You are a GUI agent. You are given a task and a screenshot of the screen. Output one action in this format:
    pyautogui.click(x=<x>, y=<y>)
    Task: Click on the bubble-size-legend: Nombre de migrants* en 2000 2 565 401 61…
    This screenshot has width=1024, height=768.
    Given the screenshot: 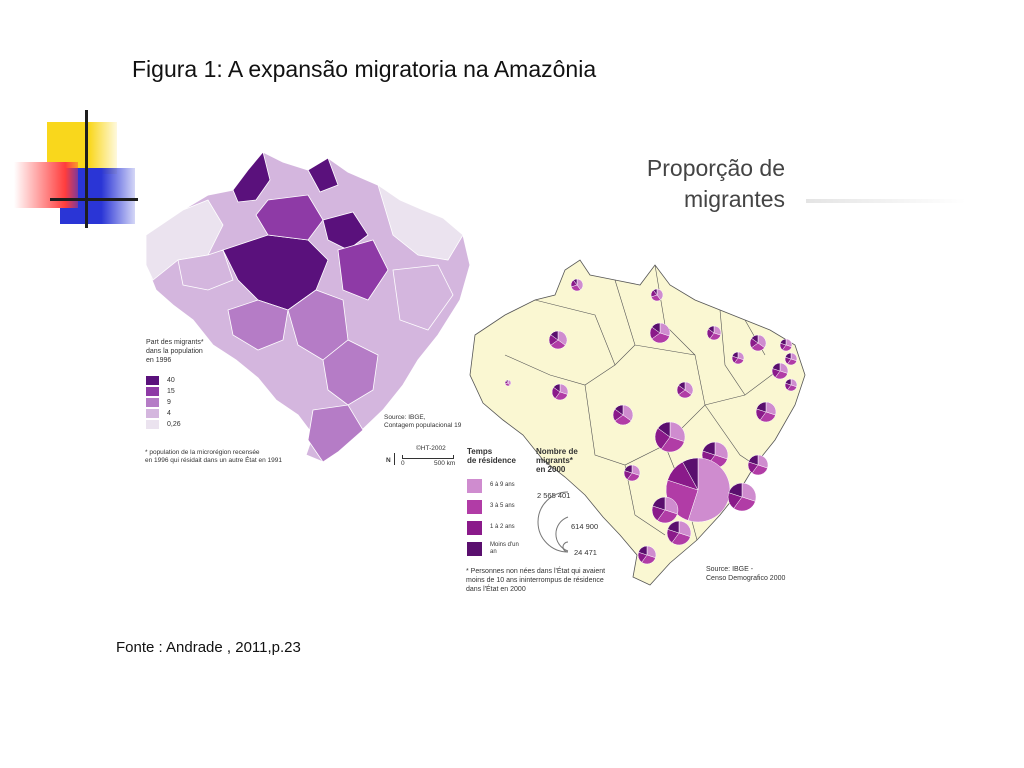 What is the action you would take?
    pyautogui.click(x=575, y=502)
    